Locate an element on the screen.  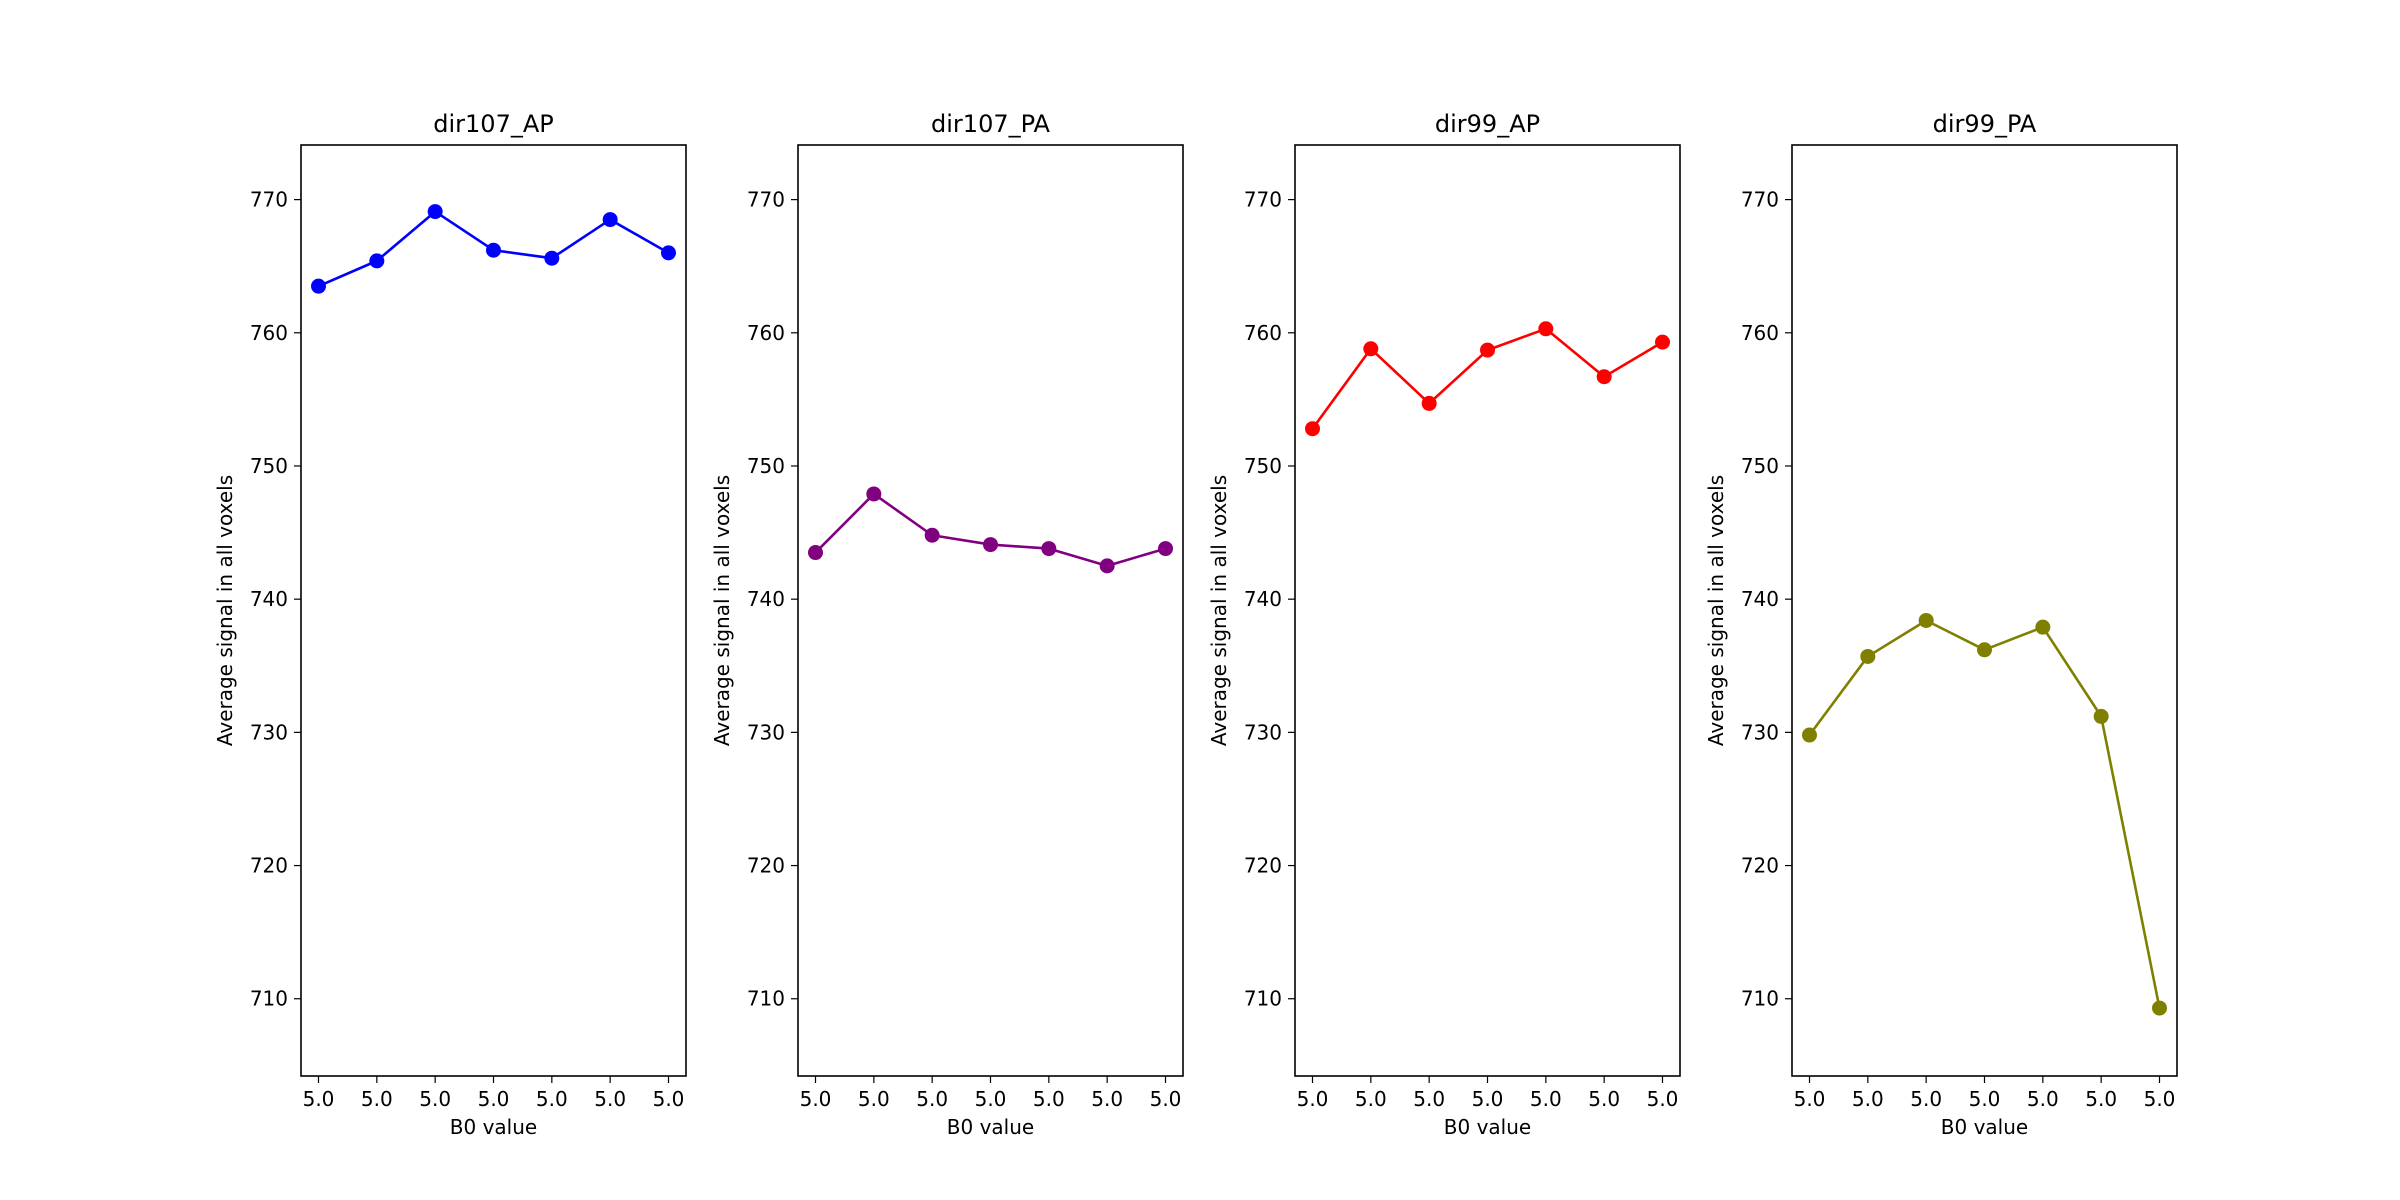
chart-title: dir99_AP is located at coordinates (1487, 124).